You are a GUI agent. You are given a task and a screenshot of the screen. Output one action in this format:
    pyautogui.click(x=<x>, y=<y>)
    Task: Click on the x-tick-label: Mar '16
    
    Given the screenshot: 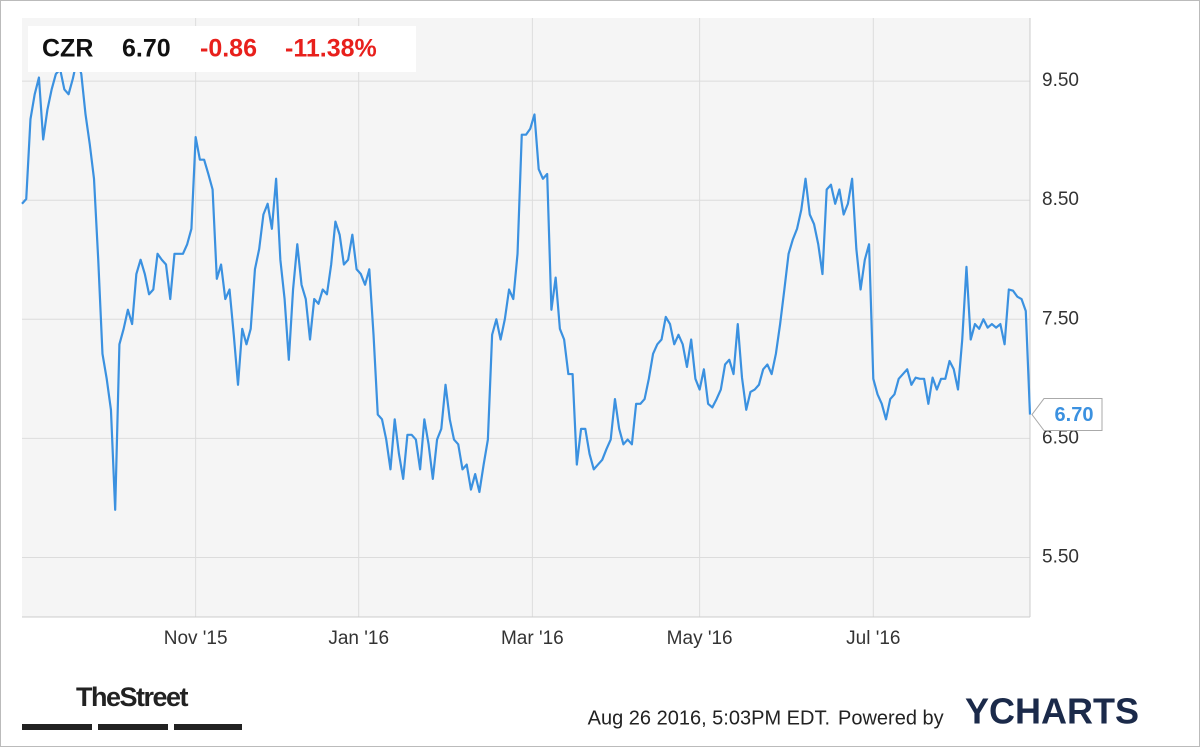 What is the action you would take?
    pyautogui.click(x=532, y=638)
    